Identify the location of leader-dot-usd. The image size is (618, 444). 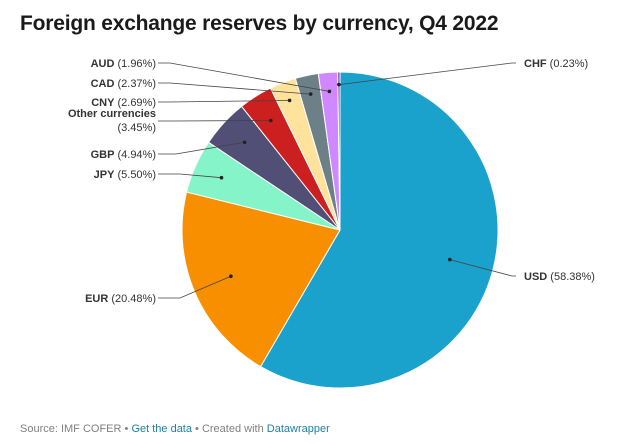
(450, 259).